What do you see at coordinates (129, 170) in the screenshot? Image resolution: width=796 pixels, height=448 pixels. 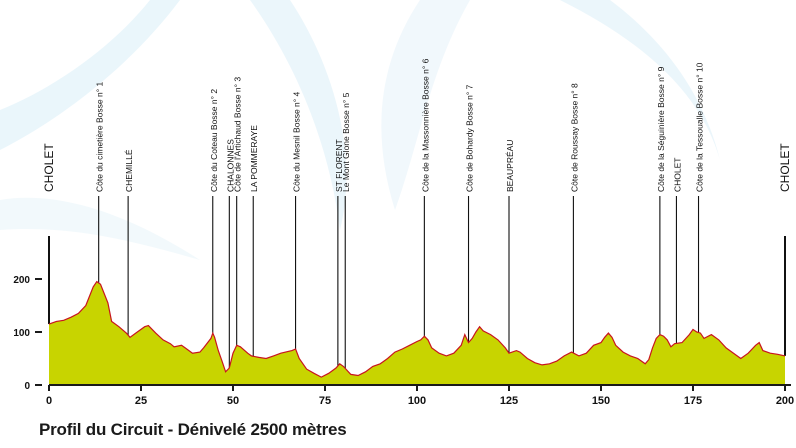 I see `waypoint-label: CHEMILLÉ` at bounding box center [129, 170].